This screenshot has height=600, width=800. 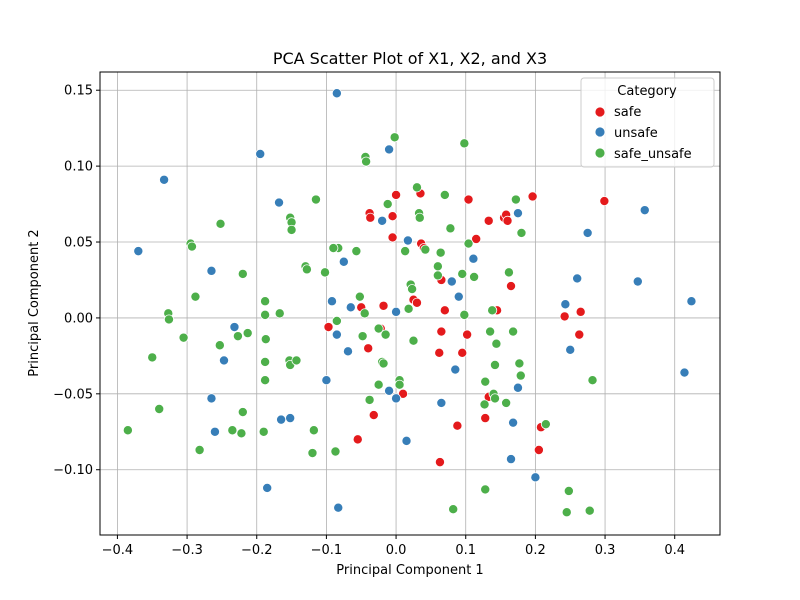 I want to click on x-tick-label: 0.2, so click(x=535, y=550).